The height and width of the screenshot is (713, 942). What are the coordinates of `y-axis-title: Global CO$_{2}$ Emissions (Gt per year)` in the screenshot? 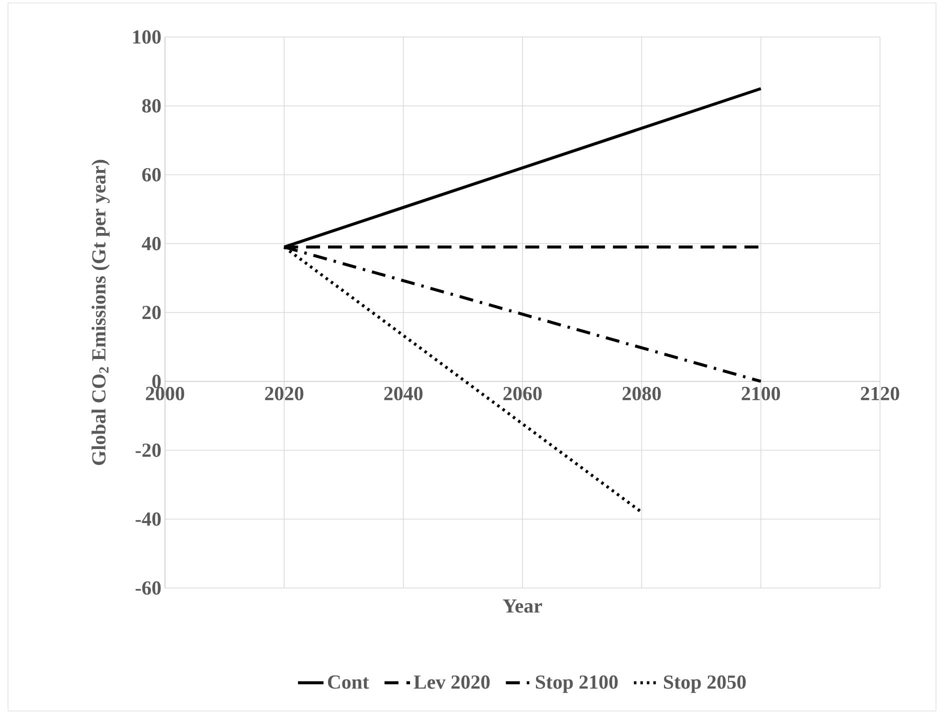 It's located at (101, 312).